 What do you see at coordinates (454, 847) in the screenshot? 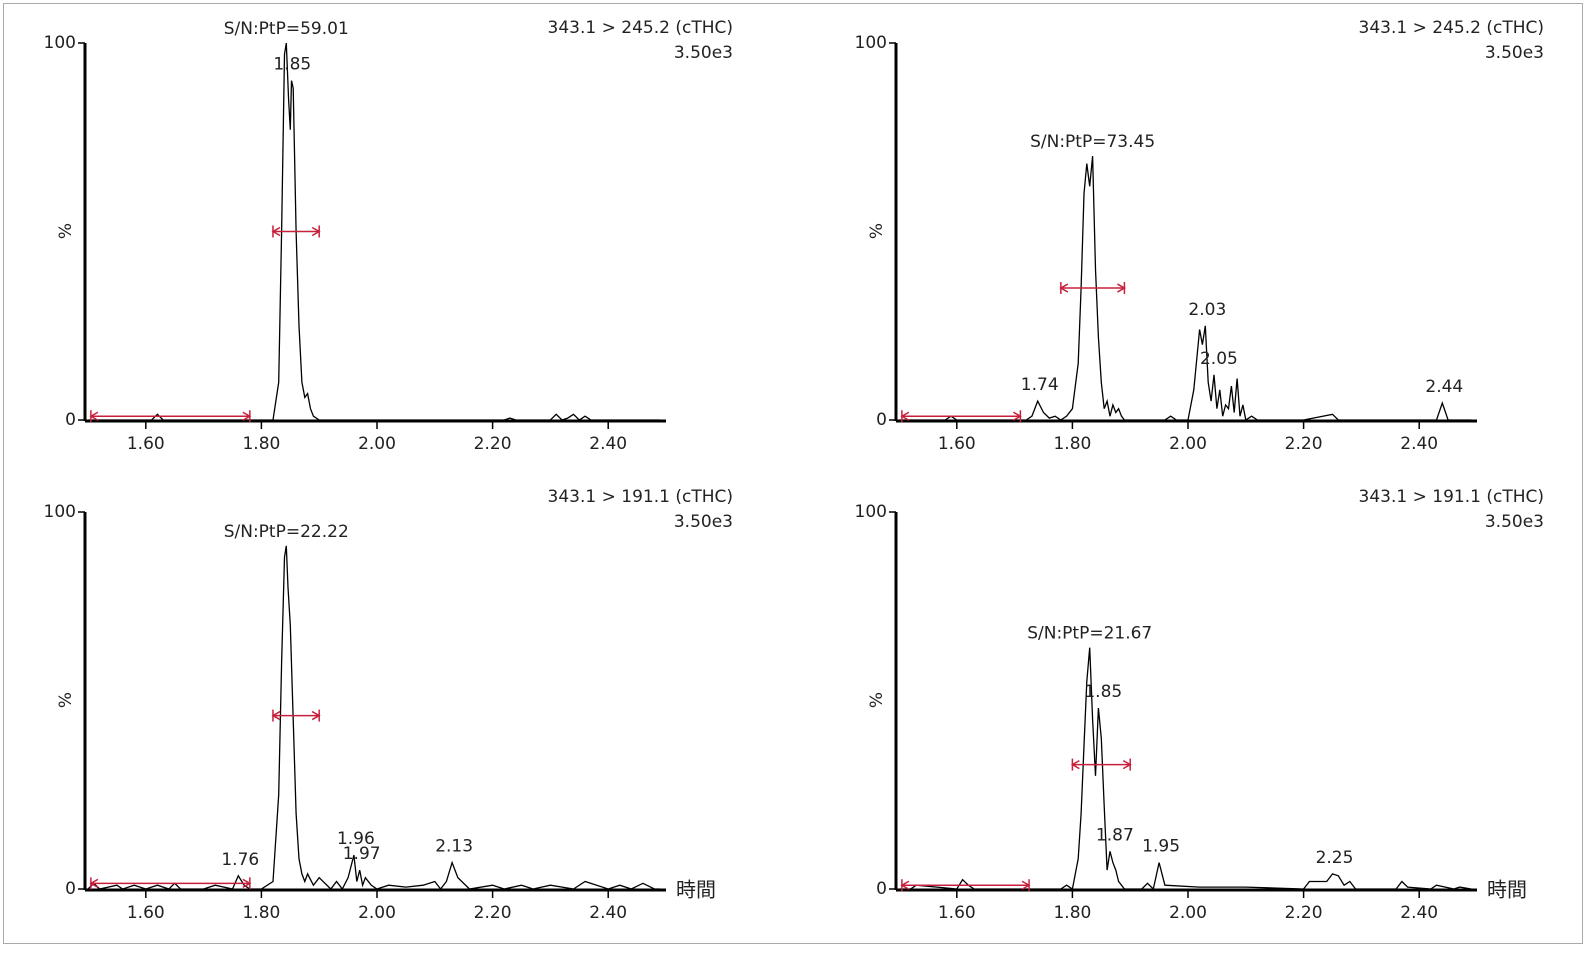
I see `peak-label: 2.13` at bounding box center [454, 847].